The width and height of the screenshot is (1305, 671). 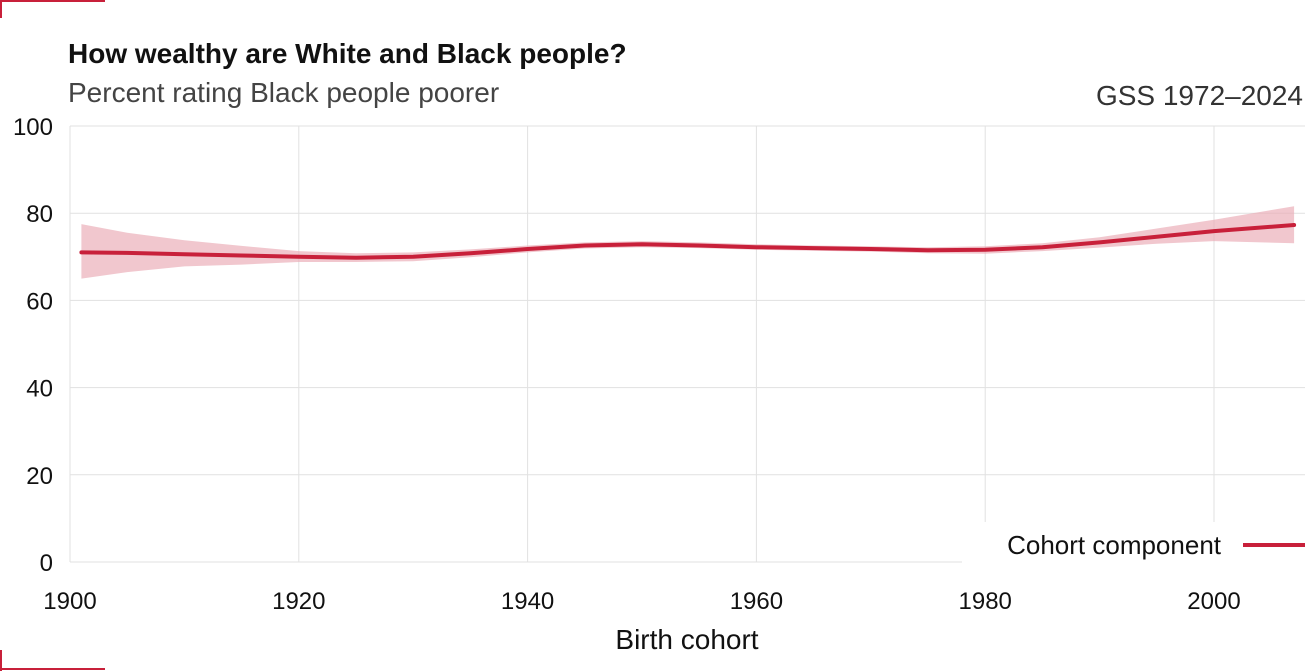 I want to click on chart-subtitle: Percent rating Black people poorer, so click(x=283, y=92).